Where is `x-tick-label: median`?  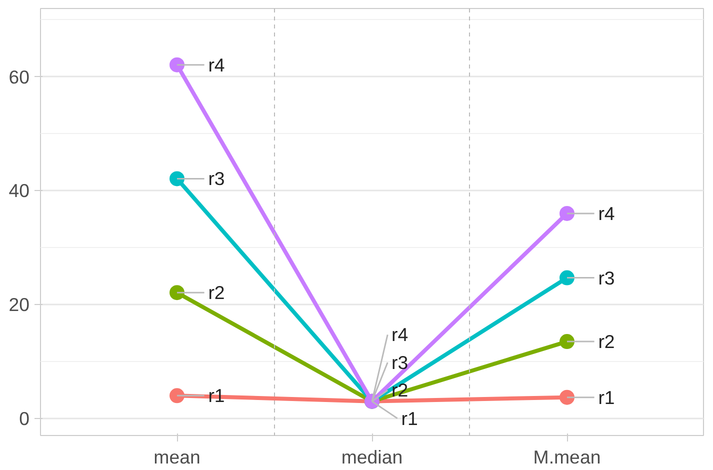
x-tick-label: median is located at coordinates (372, 457).